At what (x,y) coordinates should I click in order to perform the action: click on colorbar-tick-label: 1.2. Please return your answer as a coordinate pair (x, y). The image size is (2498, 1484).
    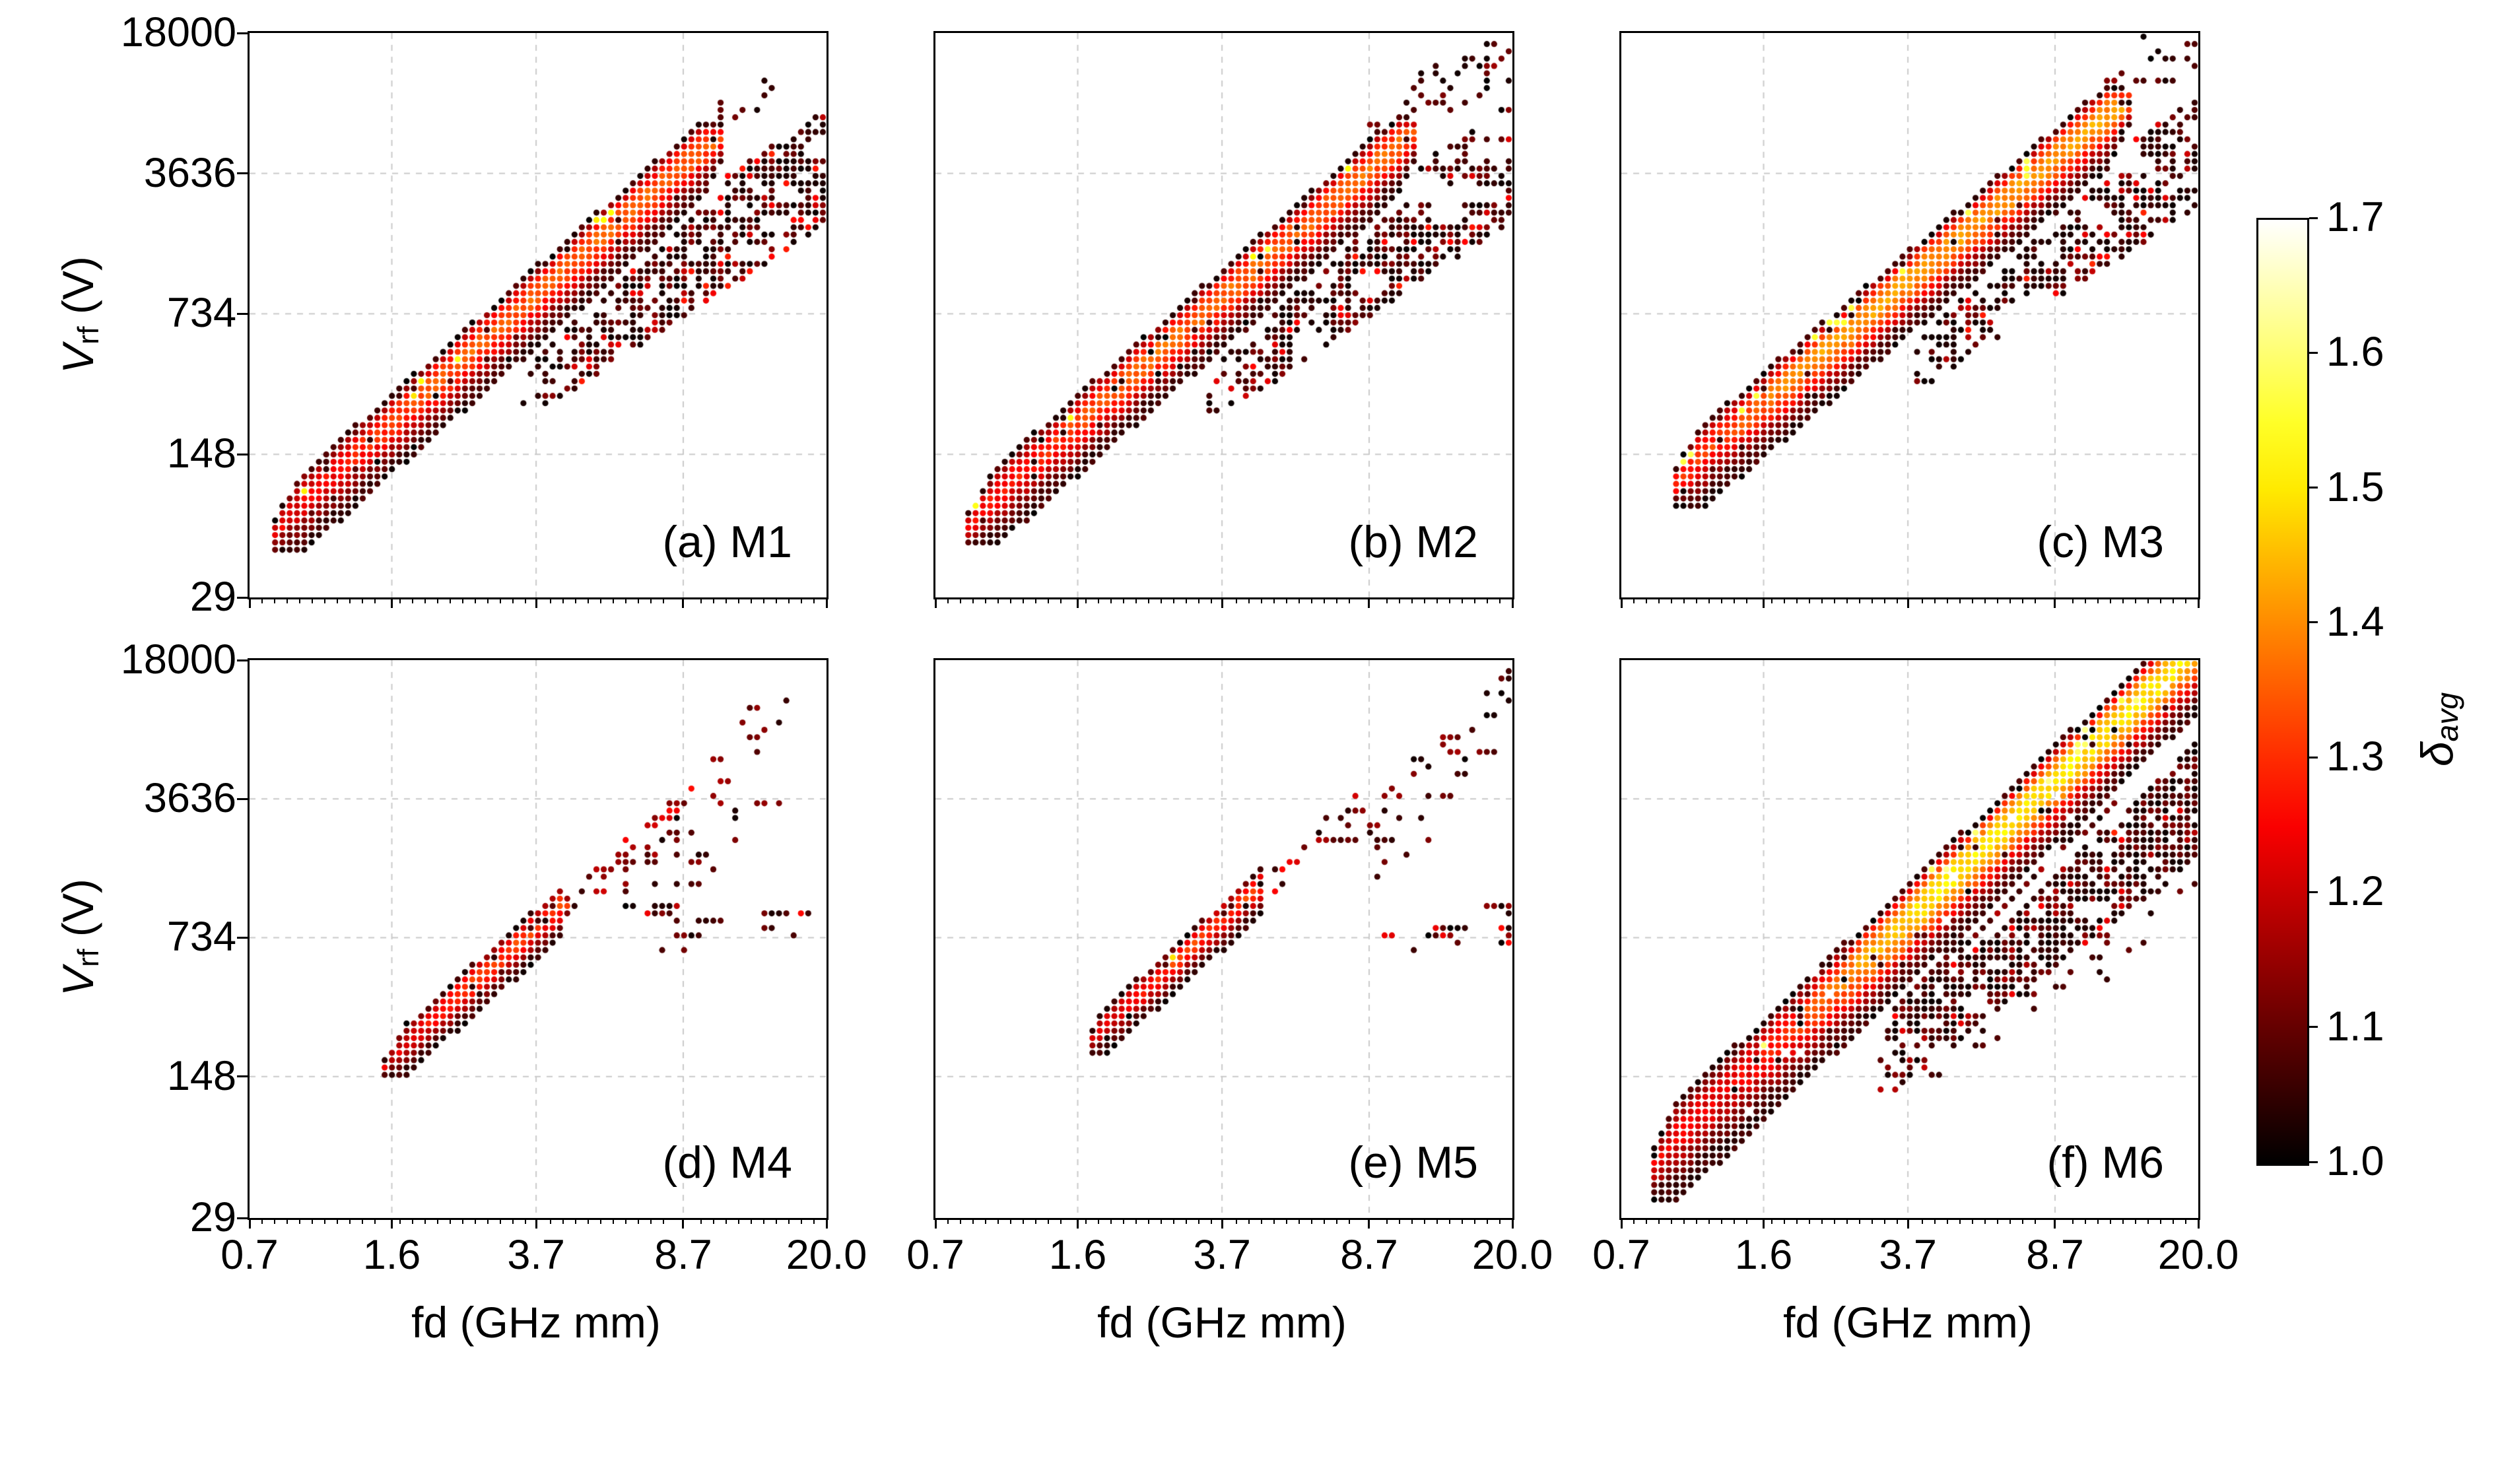
    Looking at the image, I should click on (2355, 891).